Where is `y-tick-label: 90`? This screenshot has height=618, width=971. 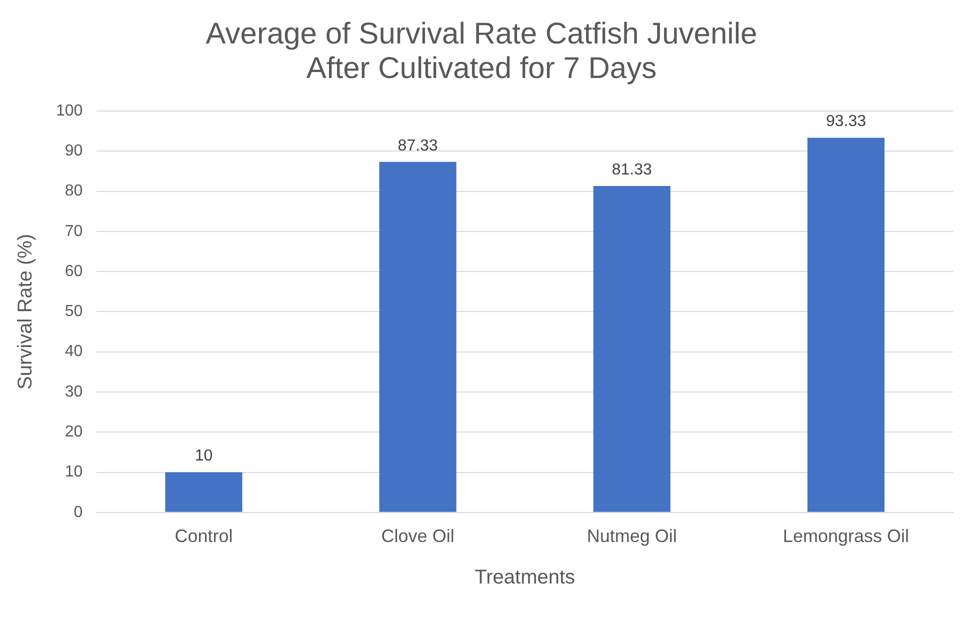 y-tick-label: 90 is located at coordinates (73, 151).